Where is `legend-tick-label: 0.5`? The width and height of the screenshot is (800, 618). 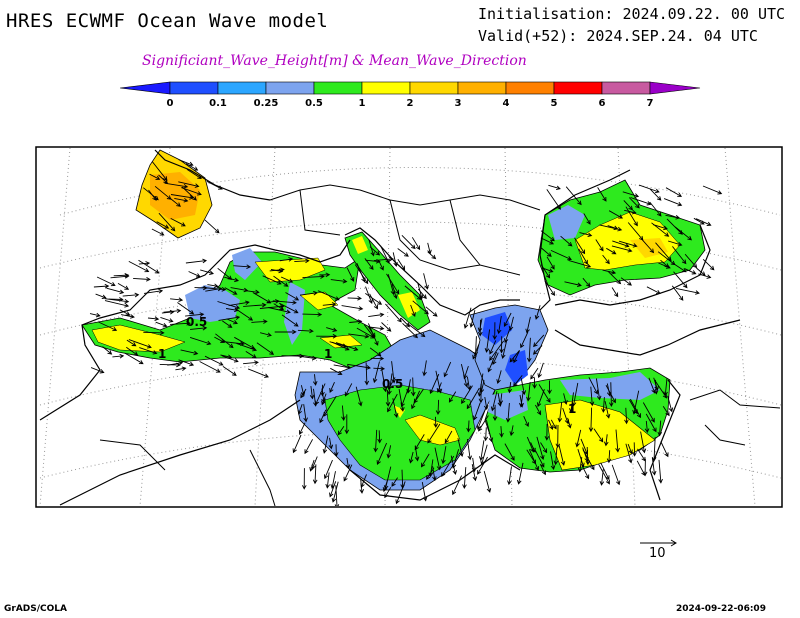
legend-tick-label: 0.5 is located at coordinates (314, 103).